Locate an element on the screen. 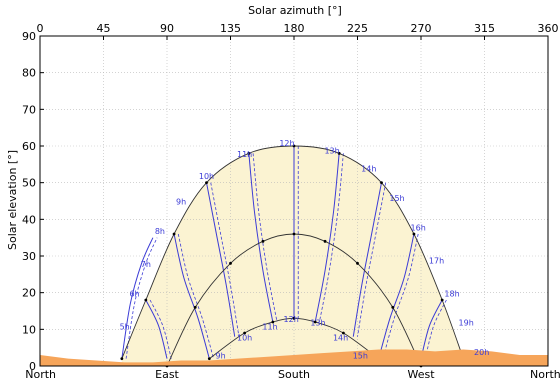  bottom-tick-label: East is located at coordinates (167, 374).